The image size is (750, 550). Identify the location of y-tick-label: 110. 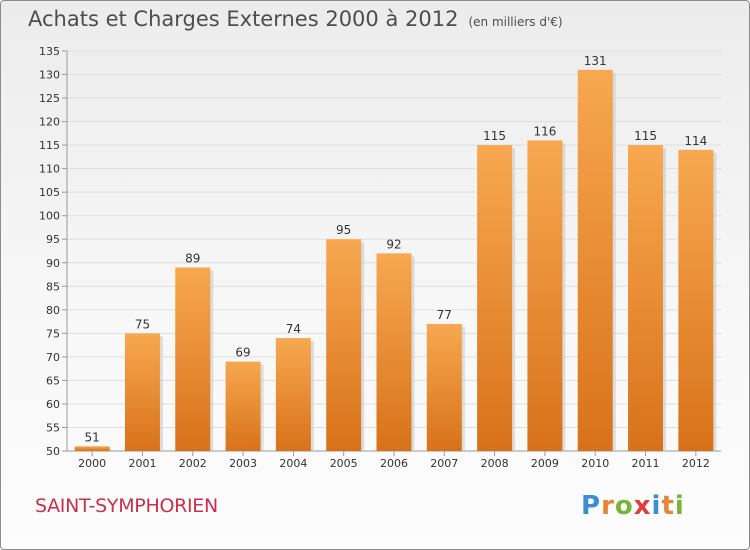
(49, 169).